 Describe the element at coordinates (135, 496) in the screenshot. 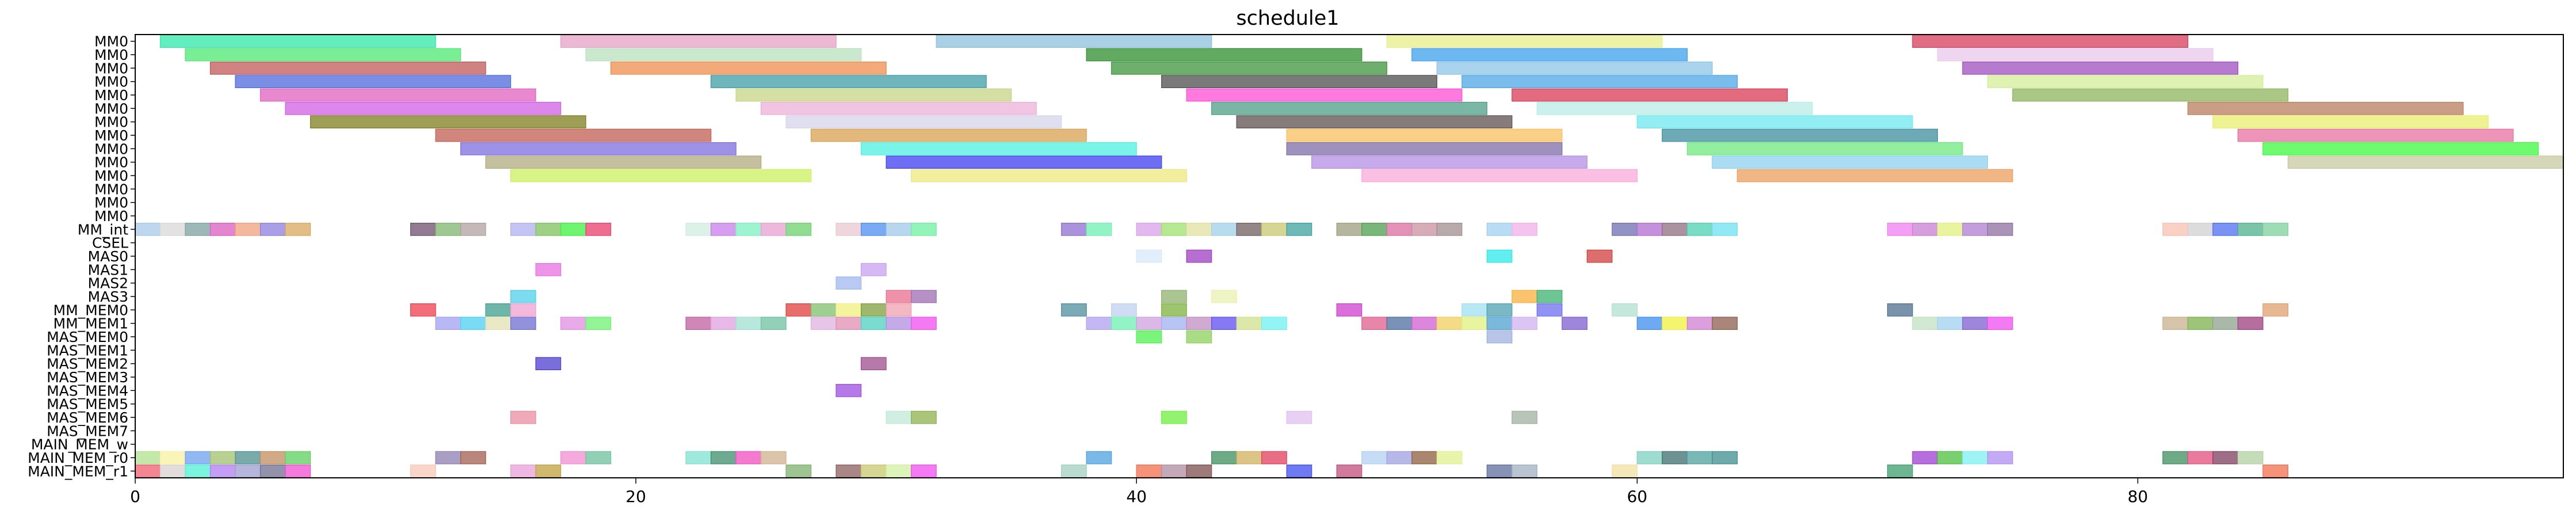

I see `x-tick-label: 0` at that location.